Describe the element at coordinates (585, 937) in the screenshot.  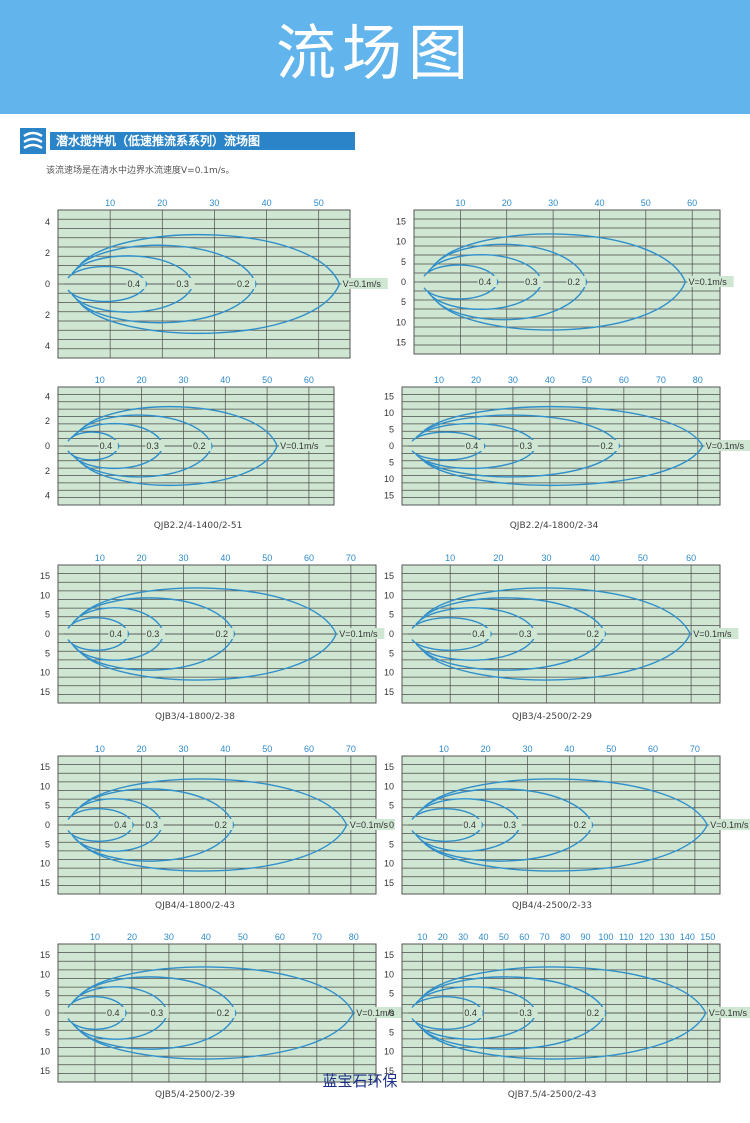
I see `x-tick-label: 90` at that location.